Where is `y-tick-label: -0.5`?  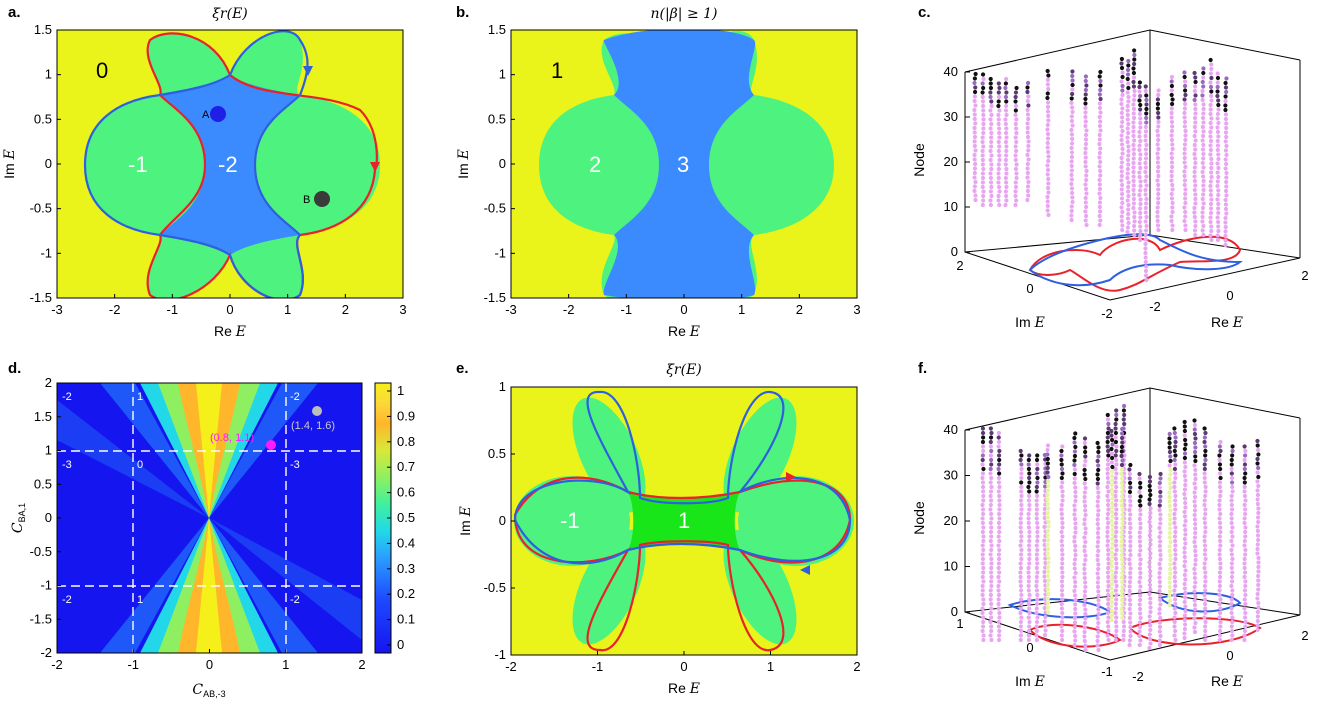 y-tick-label: -0.5 is located at coordinates (495, 587).